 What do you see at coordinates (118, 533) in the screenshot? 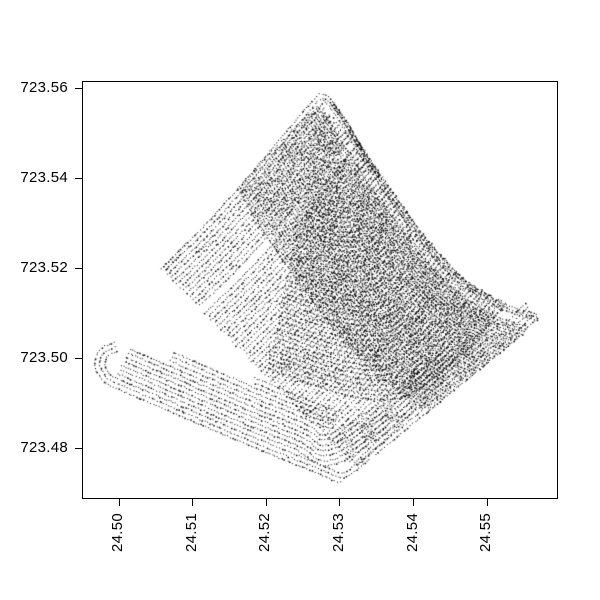
I see `x-axis-tick-label-text: 24.50` at bounding box center [118, 533].